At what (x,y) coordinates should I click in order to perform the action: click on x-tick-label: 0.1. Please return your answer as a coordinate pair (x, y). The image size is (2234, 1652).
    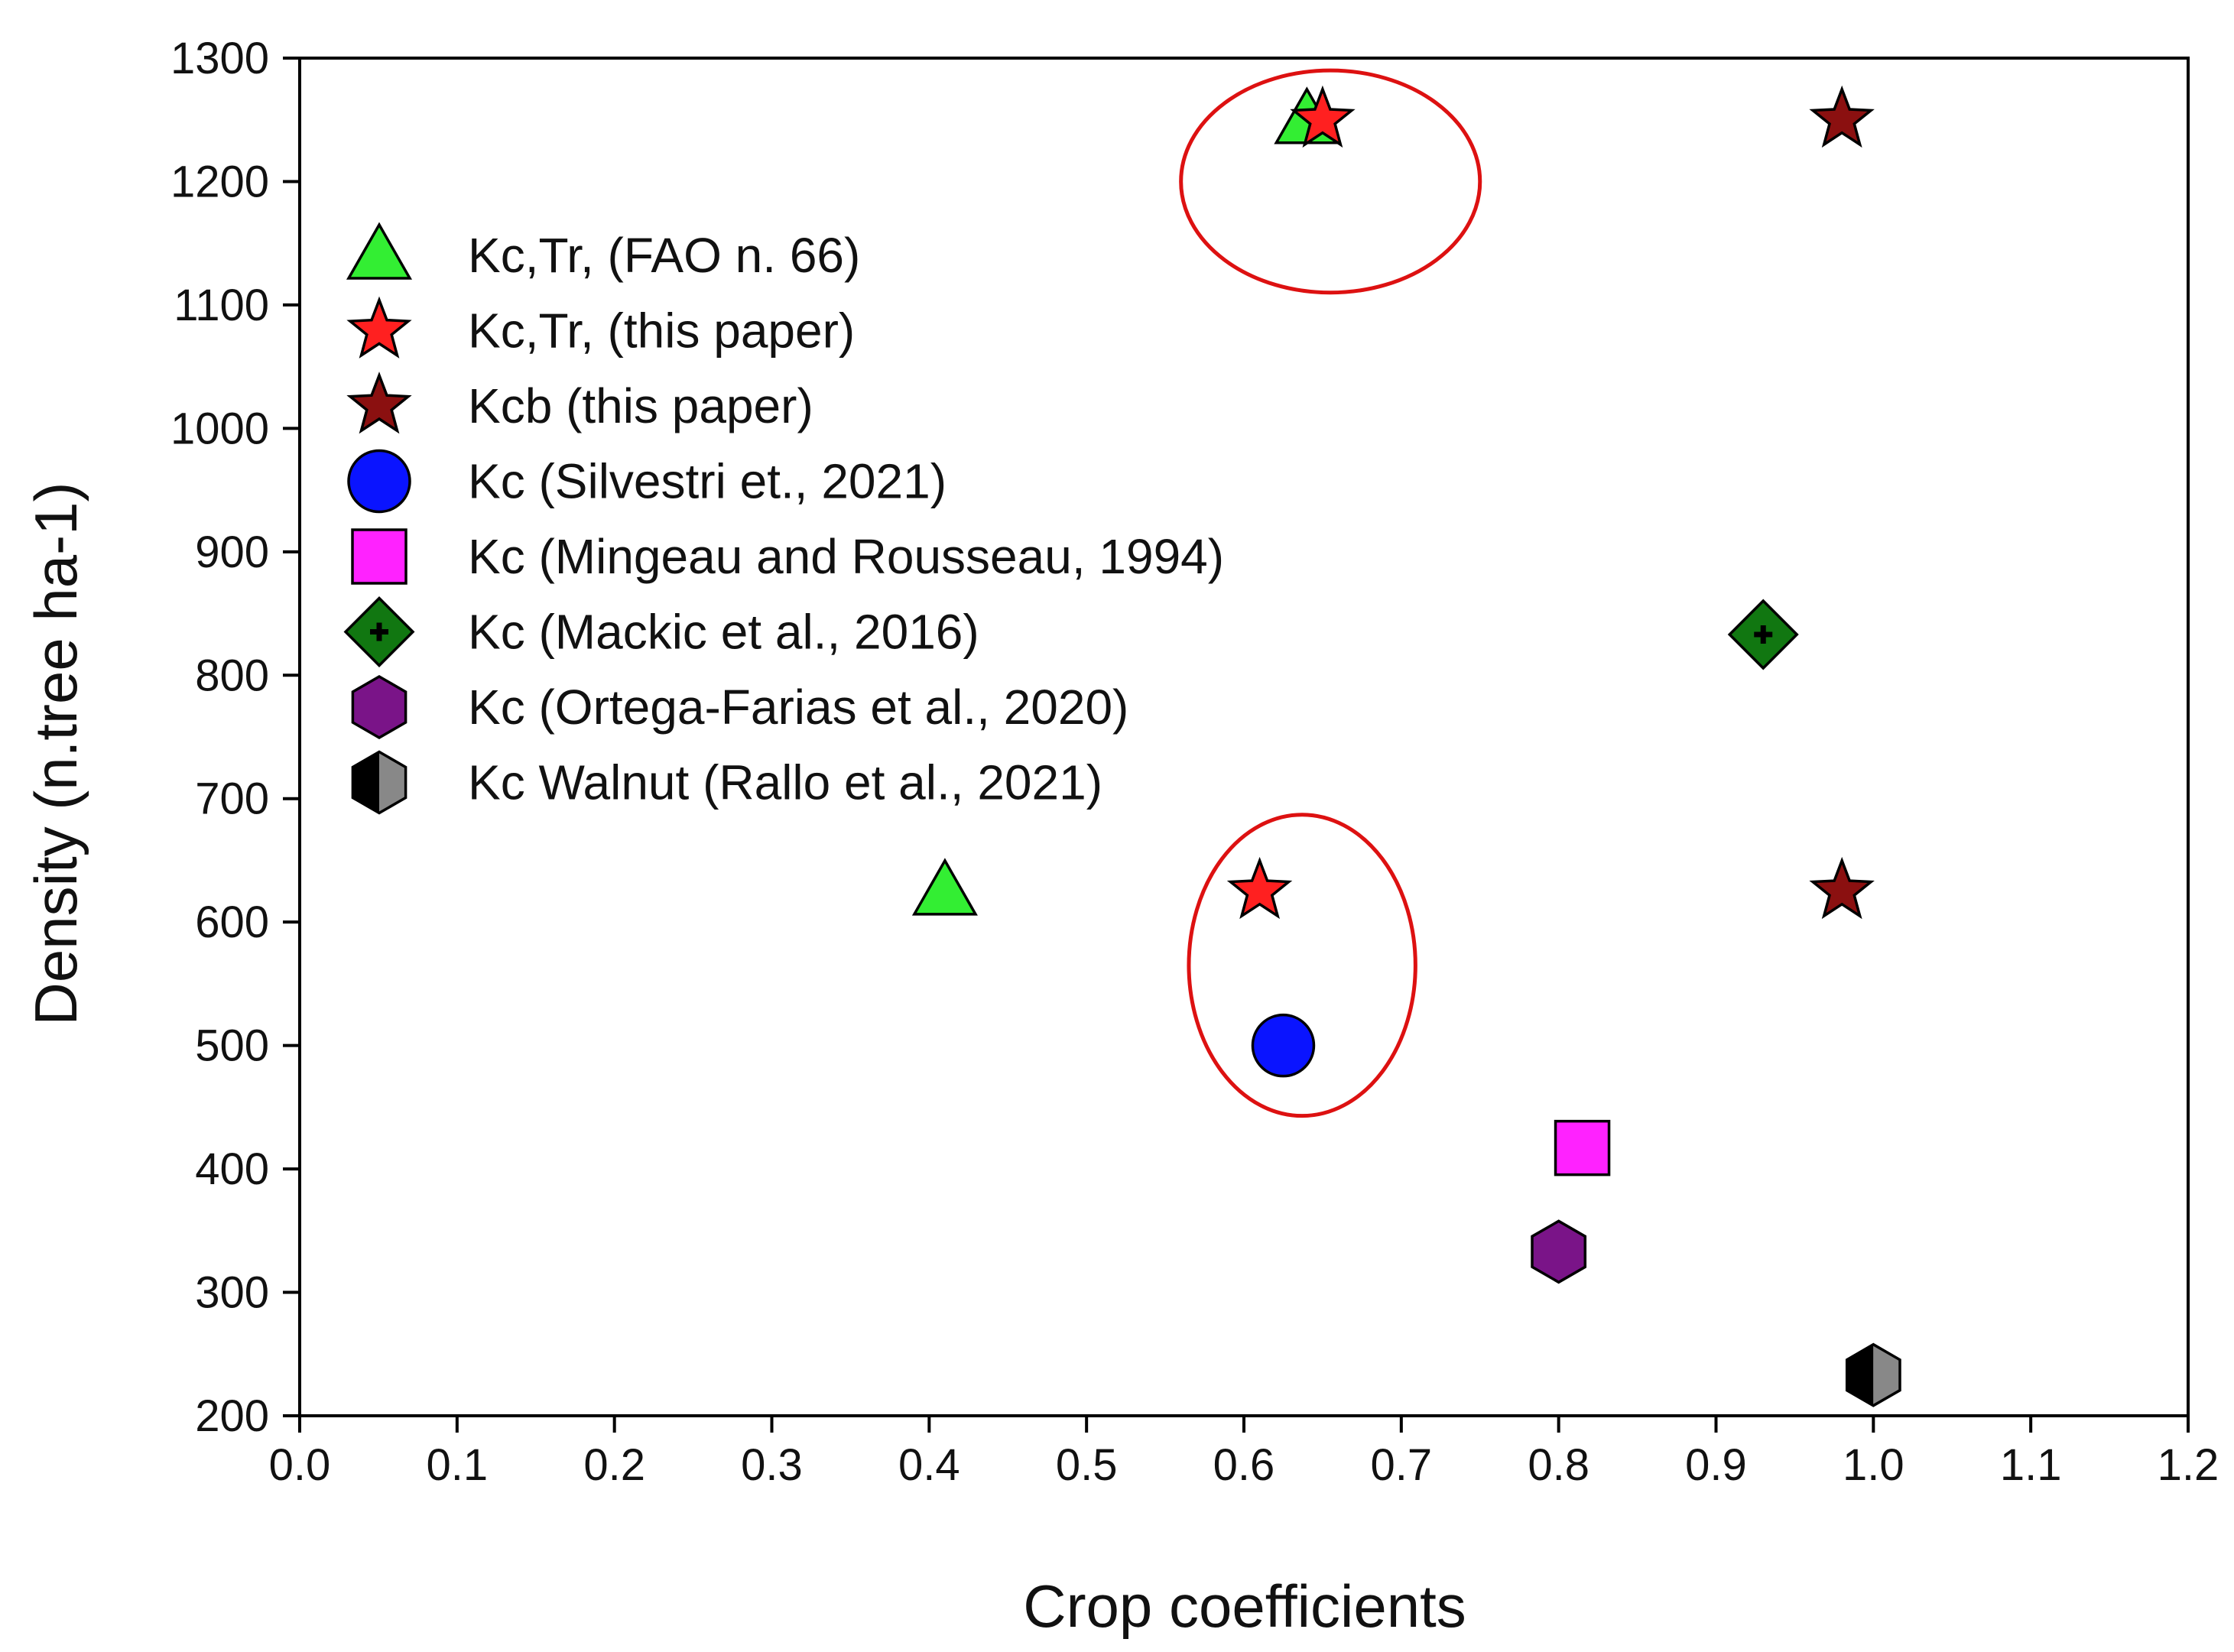
    Looking at the image, I should click on (458, 1465).